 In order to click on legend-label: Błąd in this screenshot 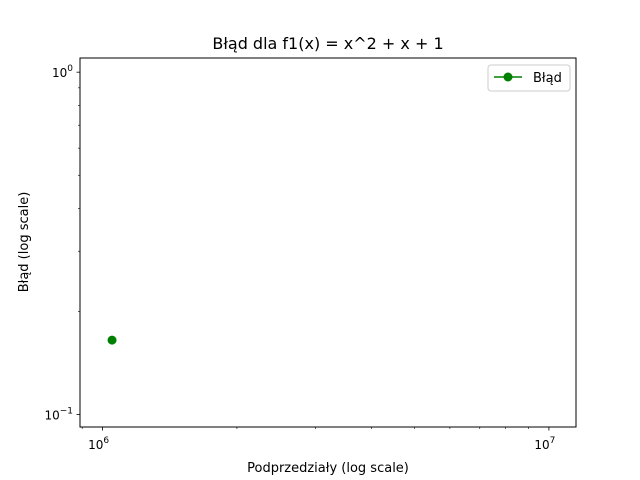, I will do `click(547, 78)`.